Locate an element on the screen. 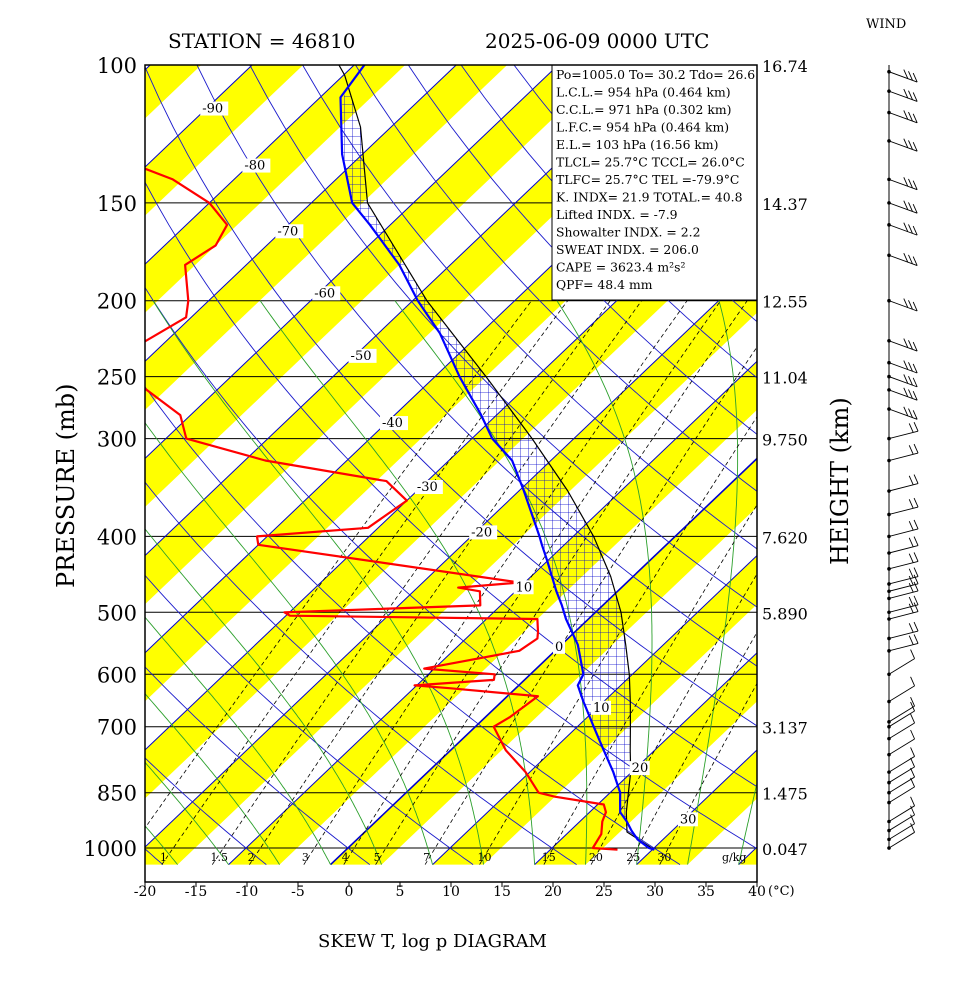 This screenshot has width=960, height=1000. pressure-tick-label: 400 is located at coordinates (117, 537).